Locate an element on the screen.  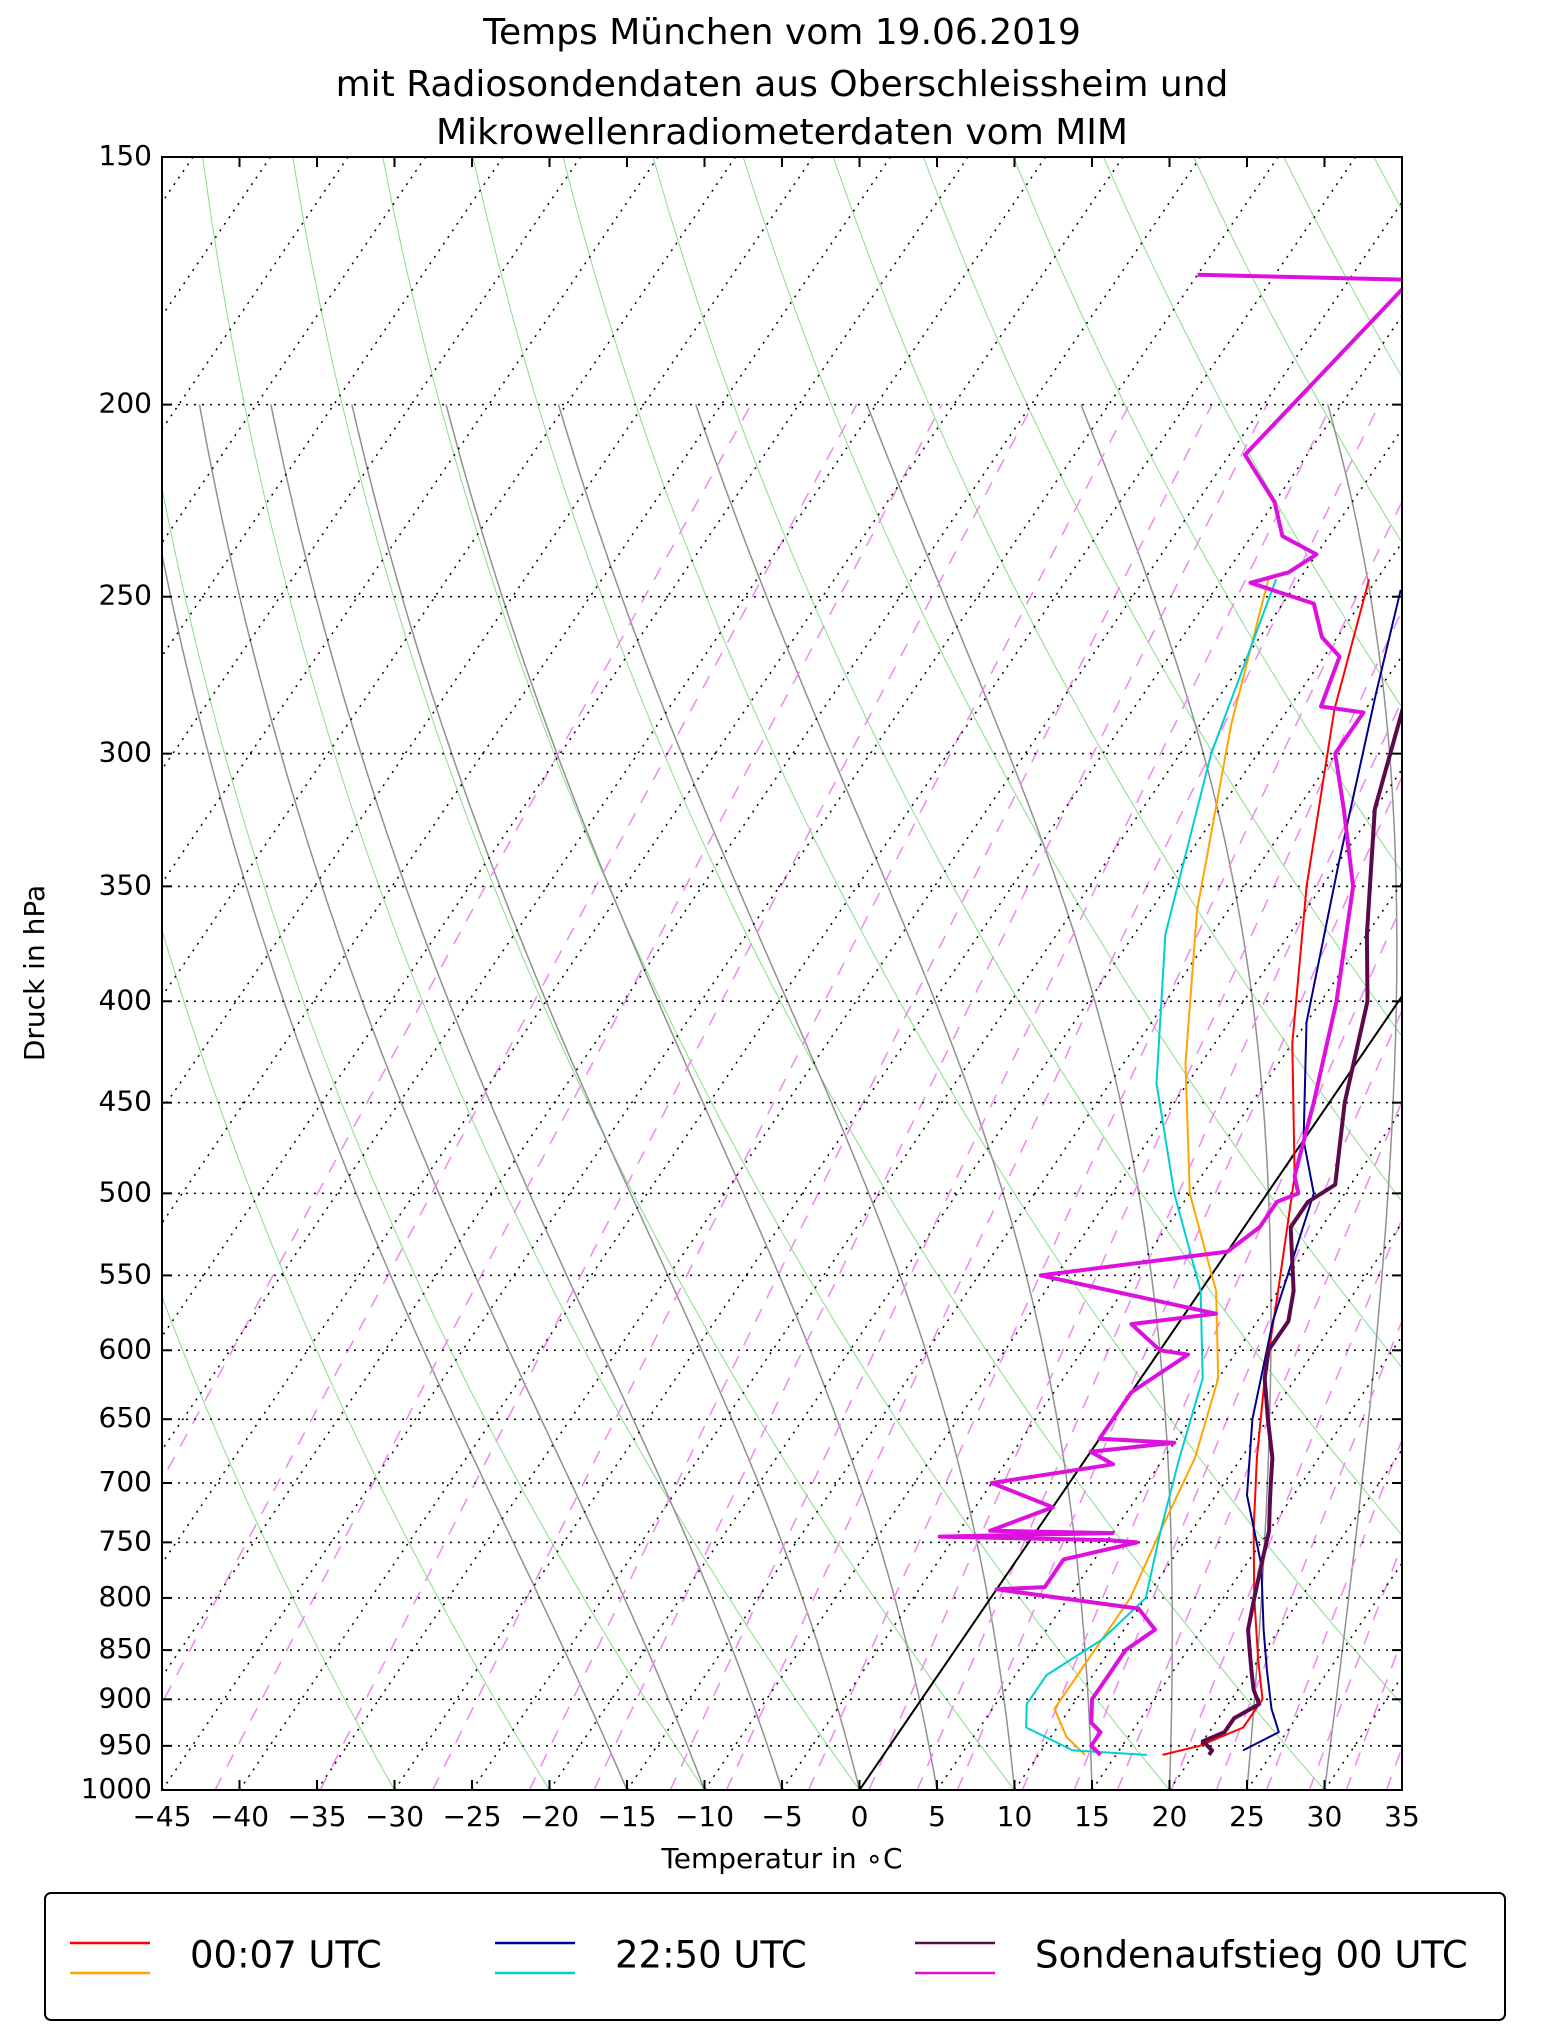
legend-box is located at coordinates (775, 1956).